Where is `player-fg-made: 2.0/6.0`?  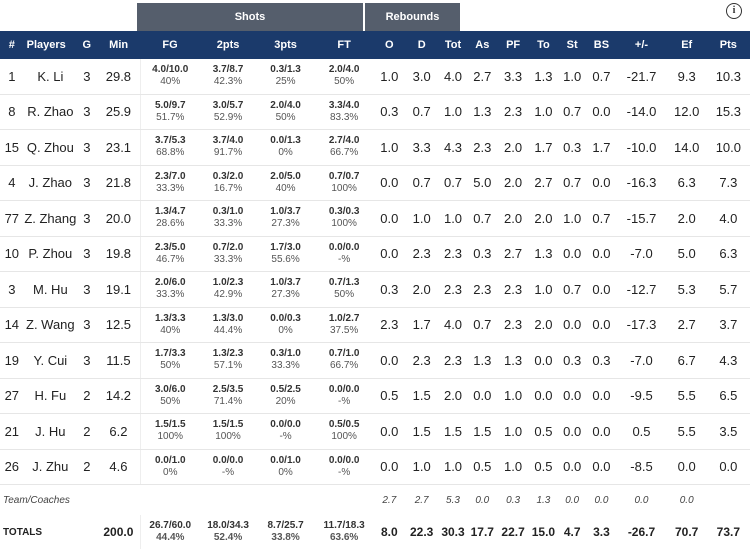
player-fg-made: 2.0/6.0 is located at coordinates (170, 283).